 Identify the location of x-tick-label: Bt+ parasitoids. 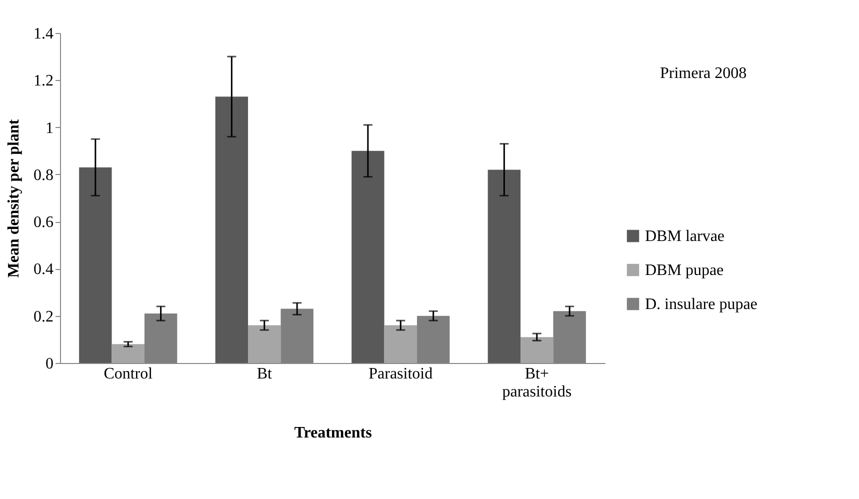
(537, 383).